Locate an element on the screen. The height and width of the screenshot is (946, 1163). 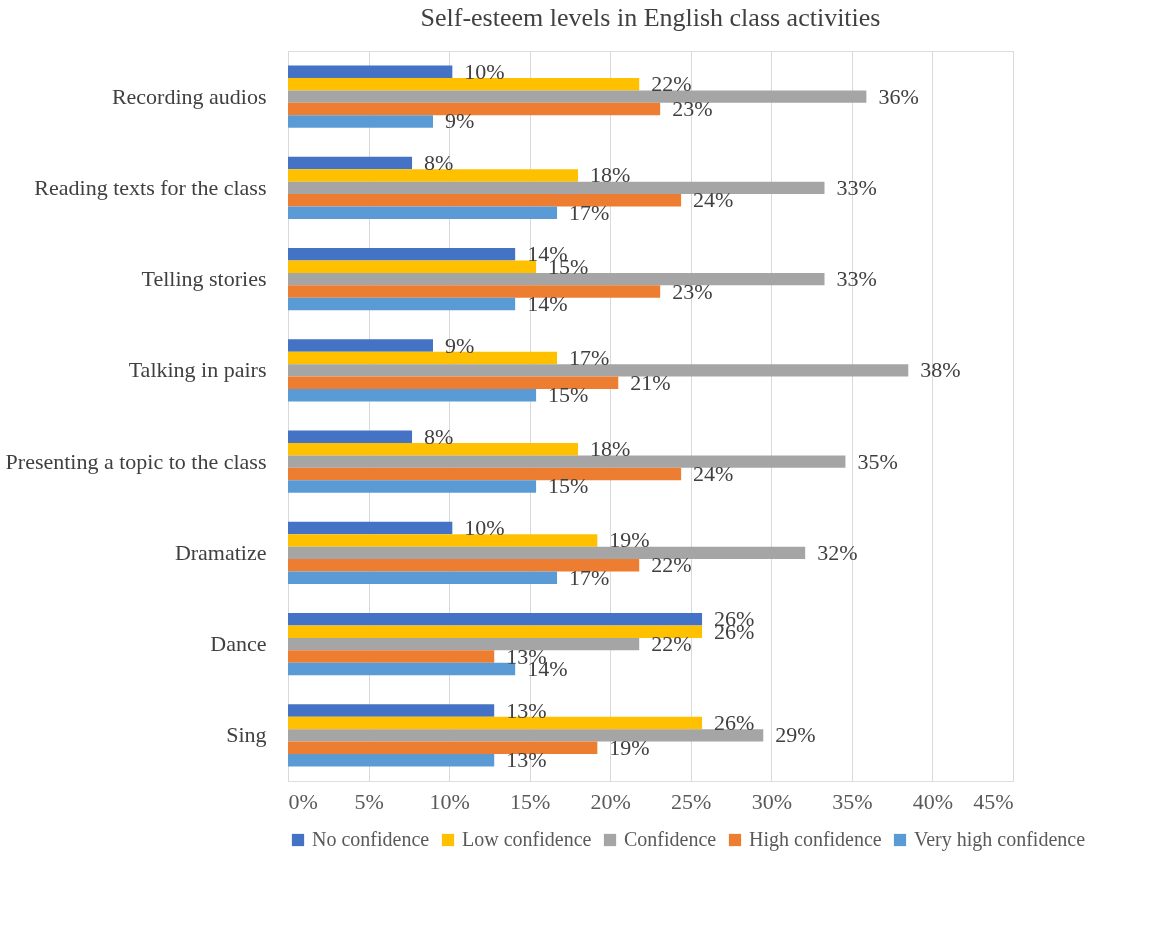
y-tick-label: Presenting a topic to the class is located at coordinates (136, 461).